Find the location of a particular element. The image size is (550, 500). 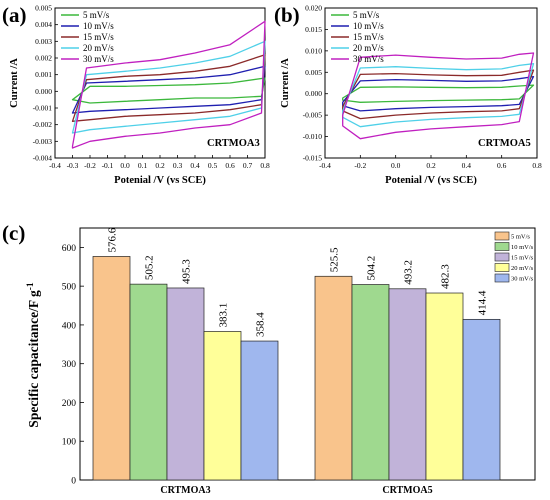

bar-data-label: 358.4 is located at coordinates (261, 324).